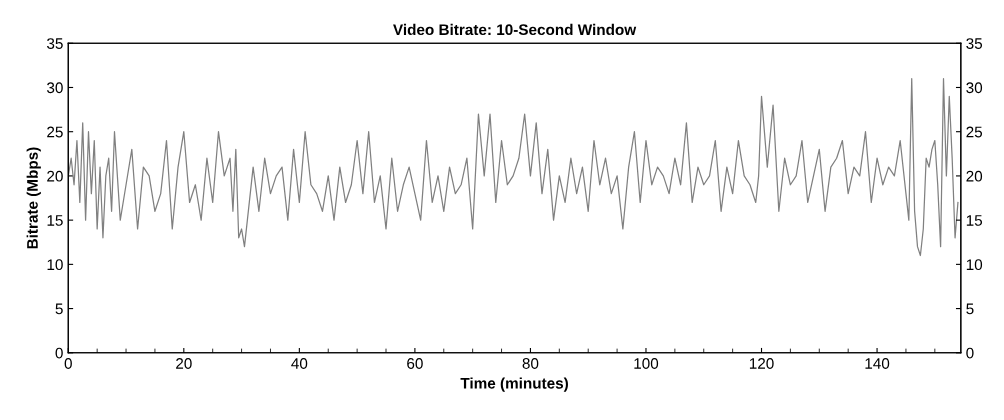 The height and width of the screenshot is (420, 1004). Describe the element at coordinates (974, 43) in the screenshot. I see `y2-tick-label: 35` at that location.